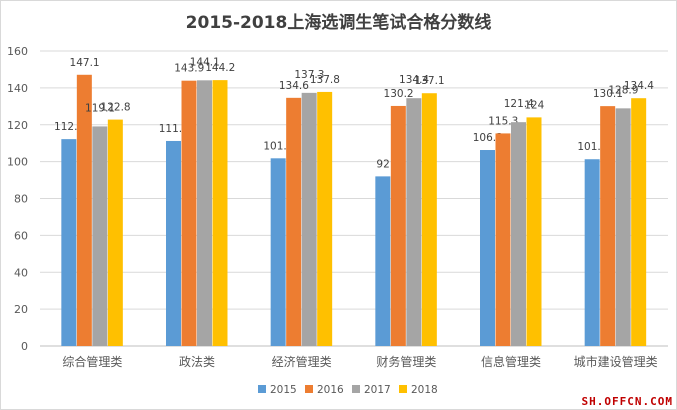  Describe the element at coordinates (627, 401) in the screenshot. I see `watermark: SH.OFFCN.COM` at that location.